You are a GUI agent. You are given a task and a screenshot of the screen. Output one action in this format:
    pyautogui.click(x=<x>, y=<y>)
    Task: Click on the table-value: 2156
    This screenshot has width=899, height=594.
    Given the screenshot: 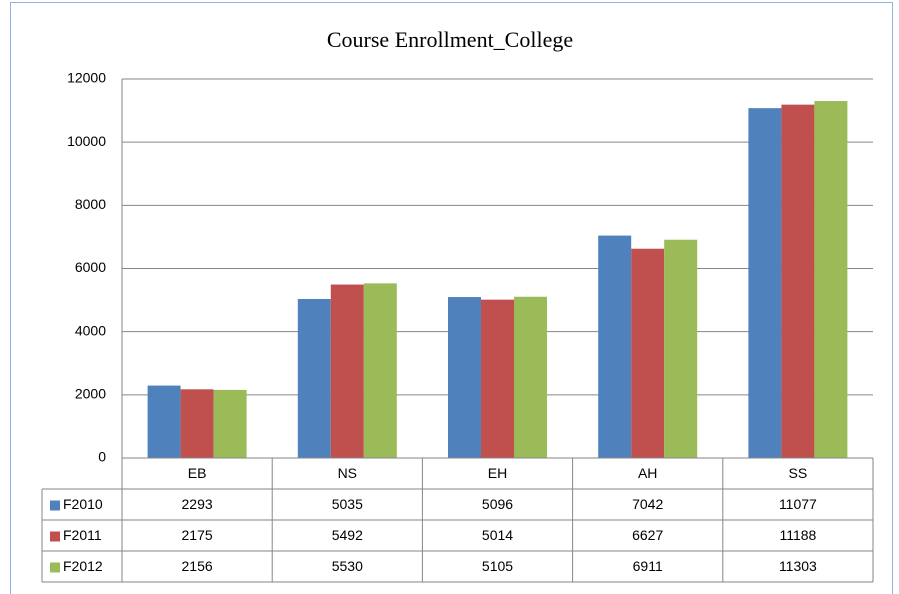 What is the action you would take?
    pyautogui.click(x=197, y=566)
    